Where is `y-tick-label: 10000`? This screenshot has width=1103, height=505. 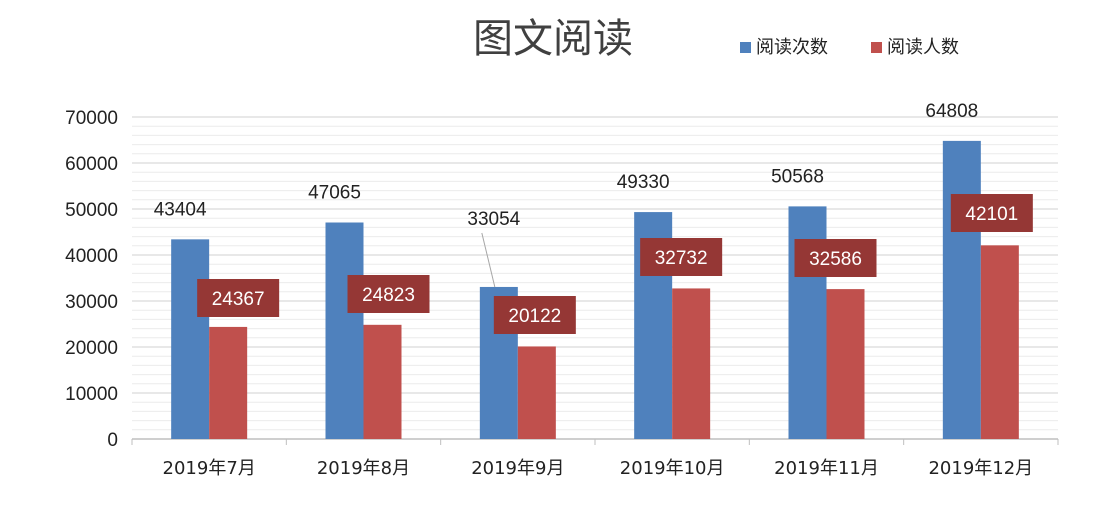
y-tick-label: 10000 is located at coordinates (91, 394).